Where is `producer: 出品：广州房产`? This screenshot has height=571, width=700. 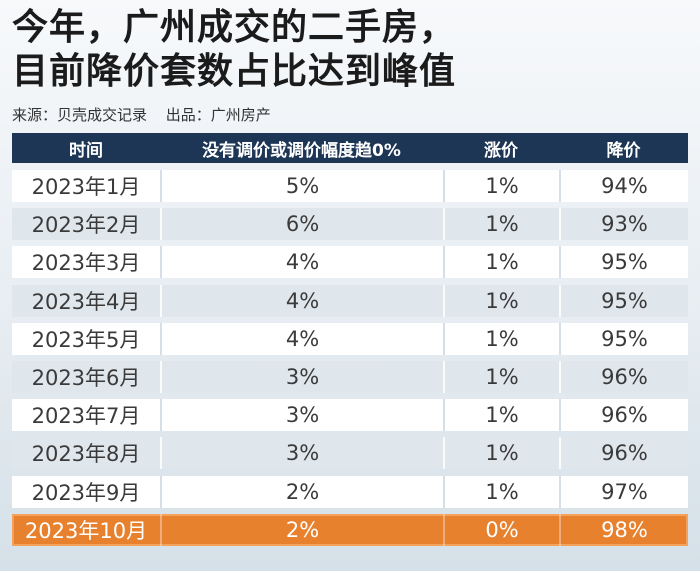 producer: 出品：广州房产 is located at coordinates (218, 115).